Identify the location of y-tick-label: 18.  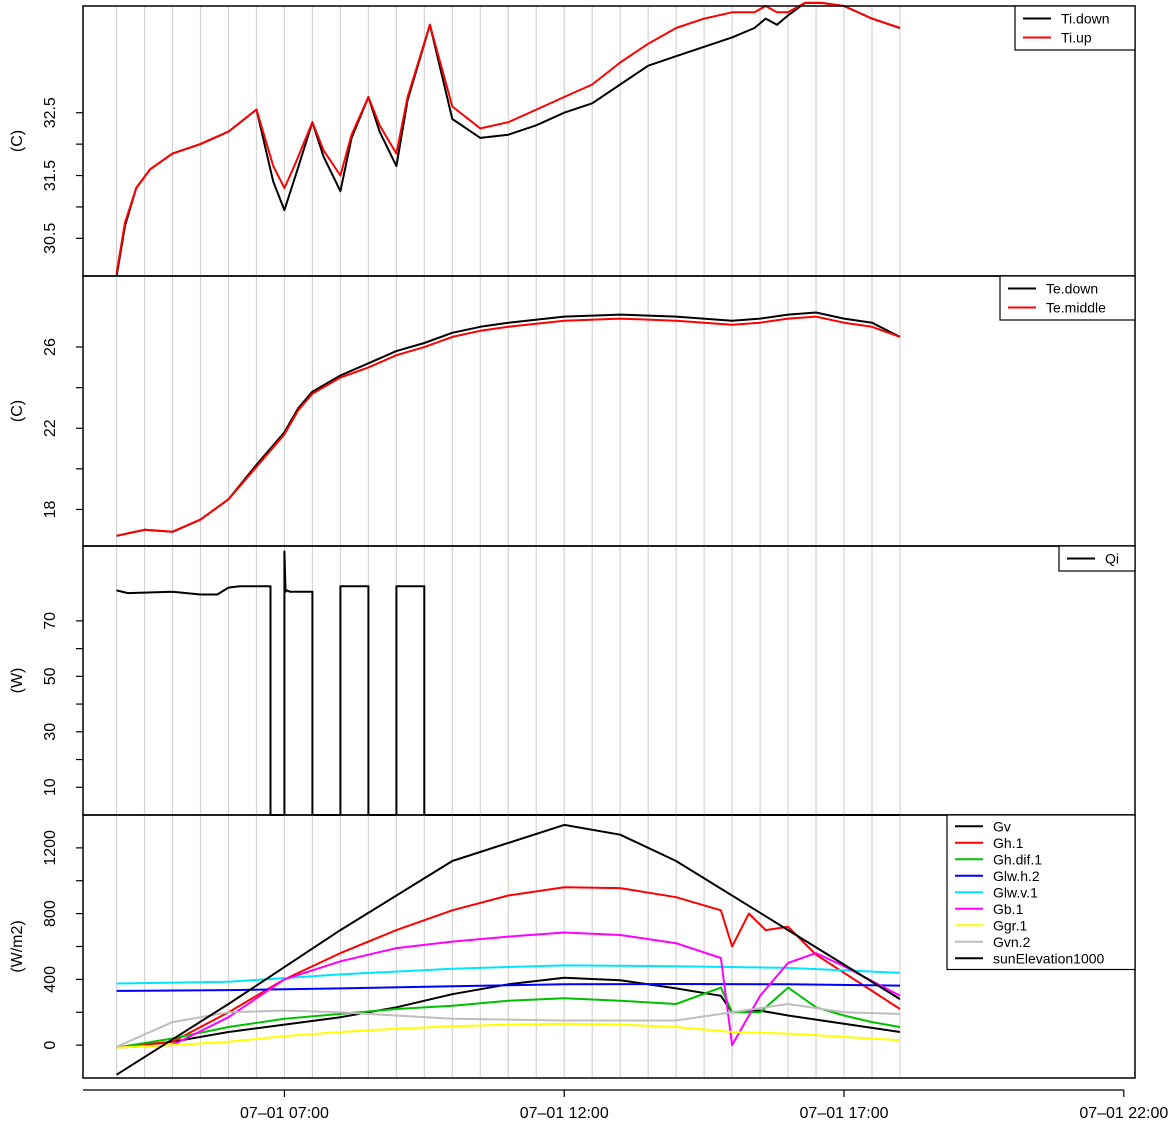
(50, 509).